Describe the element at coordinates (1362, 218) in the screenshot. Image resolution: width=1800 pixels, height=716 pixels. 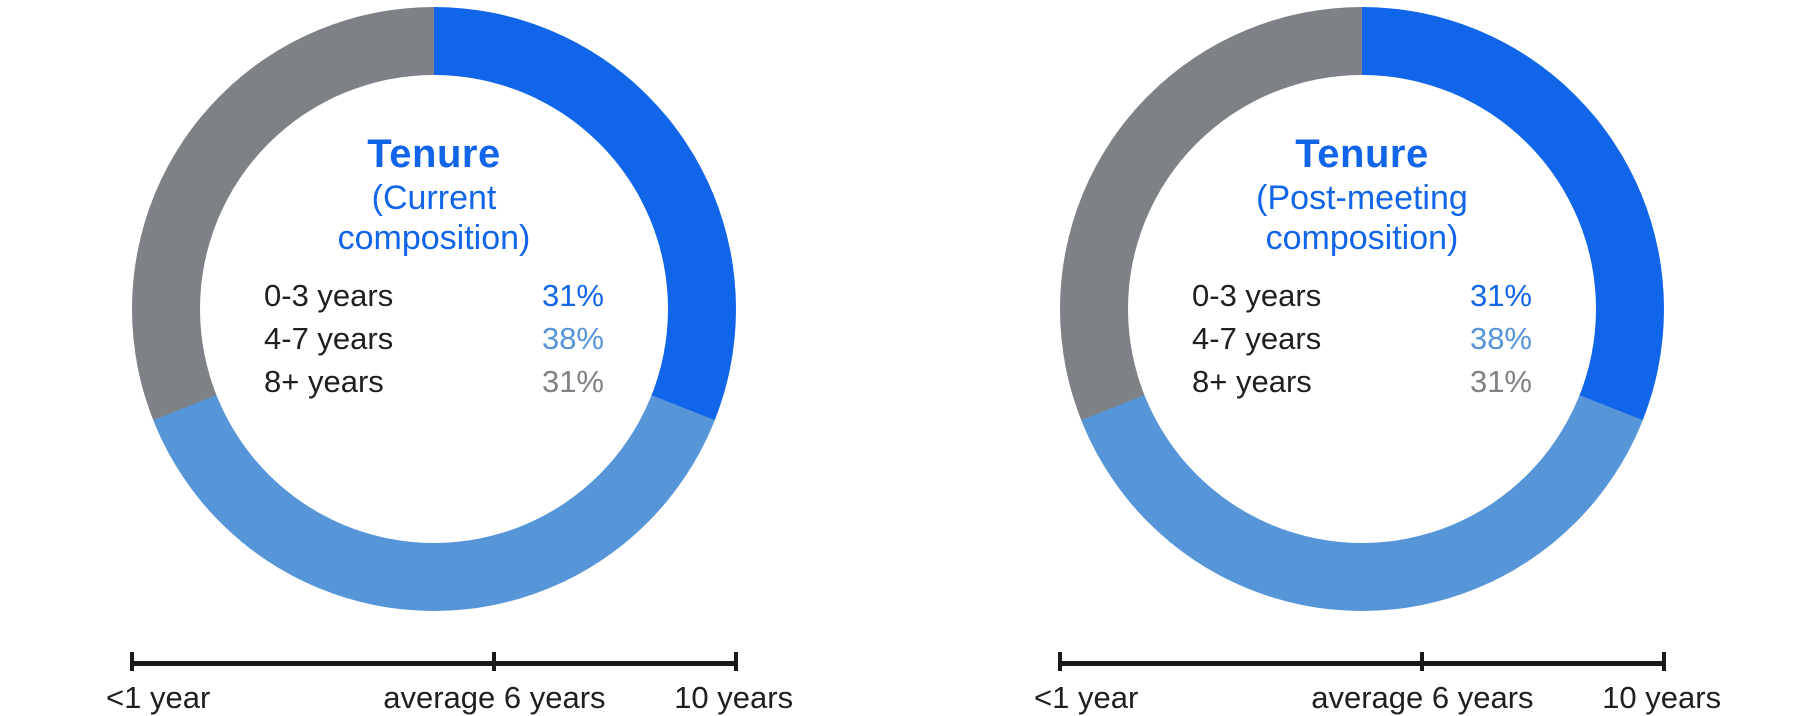
I see `chart-subtitle: (Post-meeting composition)` at that location.